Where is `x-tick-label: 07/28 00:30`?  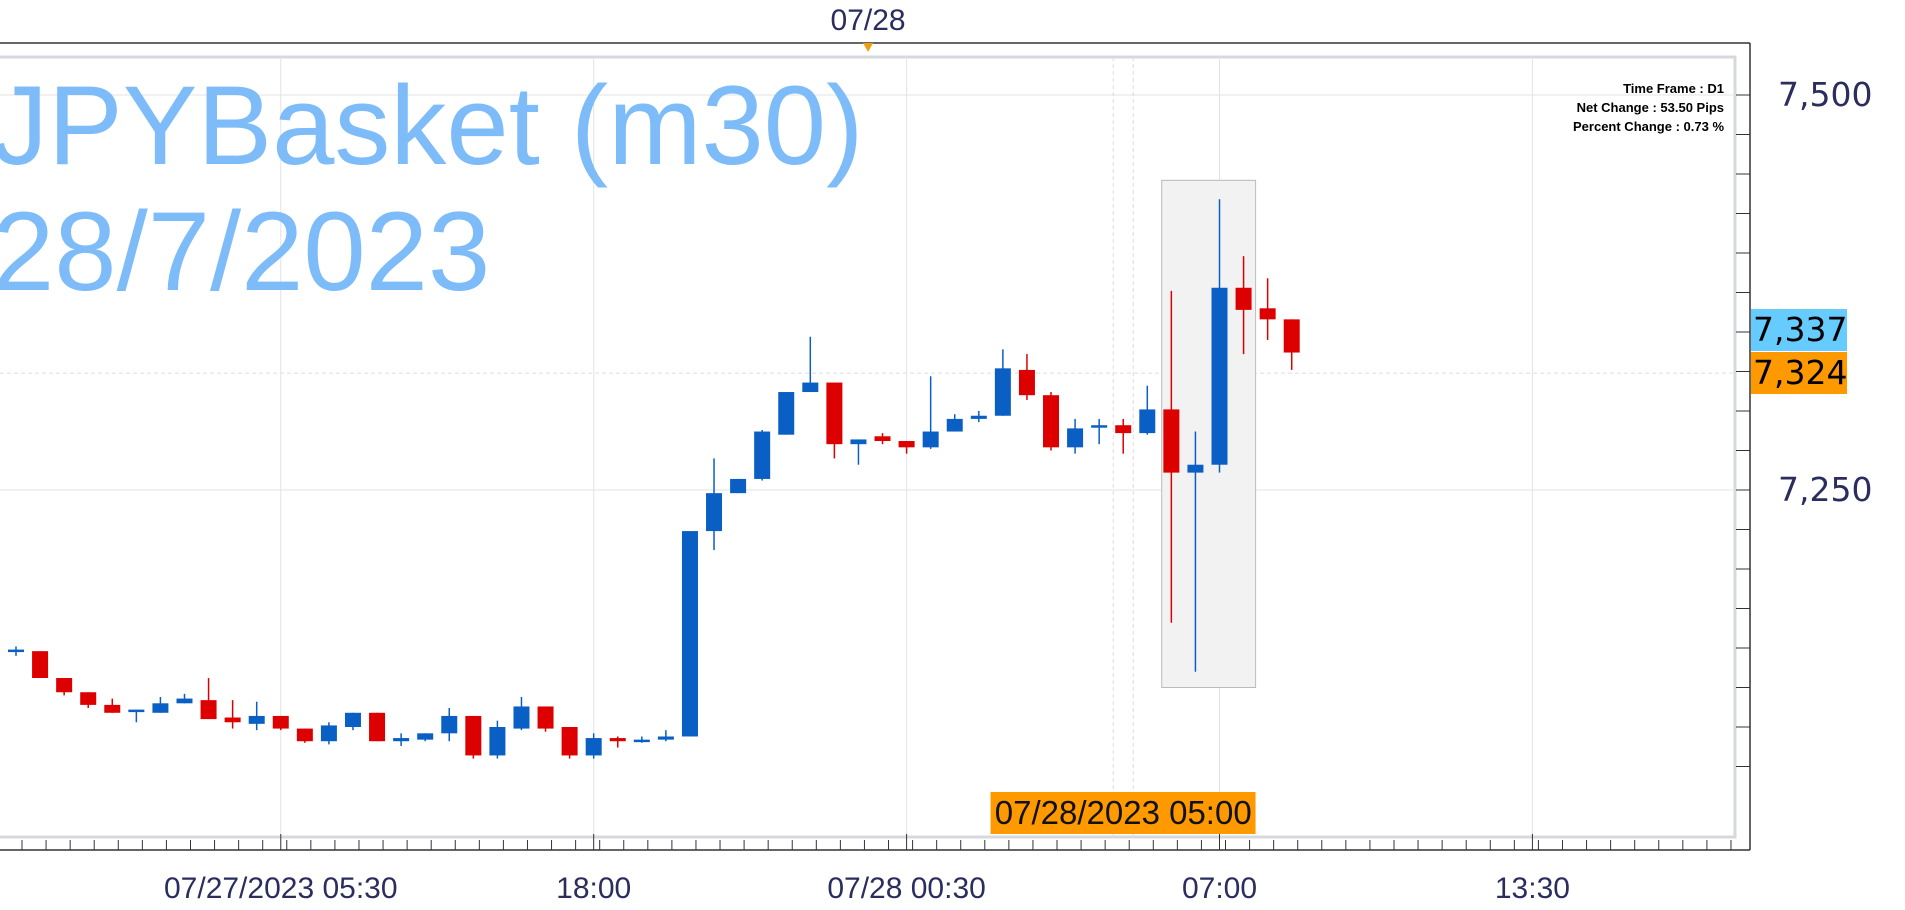 x-tick-label: 07/28 00:30 is located at coordinates (906, 888).